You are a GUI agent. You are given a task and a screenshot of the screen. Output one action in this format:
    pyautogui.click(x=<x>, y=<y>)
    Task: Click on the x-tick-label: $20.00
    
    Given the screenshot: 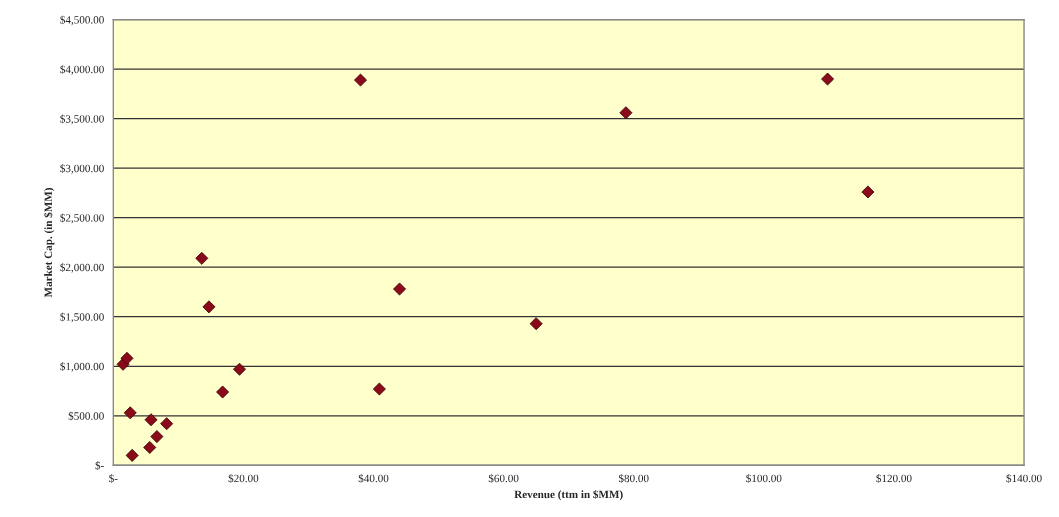 What is the action you would take?
    pyautogui.click(x=243, y=478)
    